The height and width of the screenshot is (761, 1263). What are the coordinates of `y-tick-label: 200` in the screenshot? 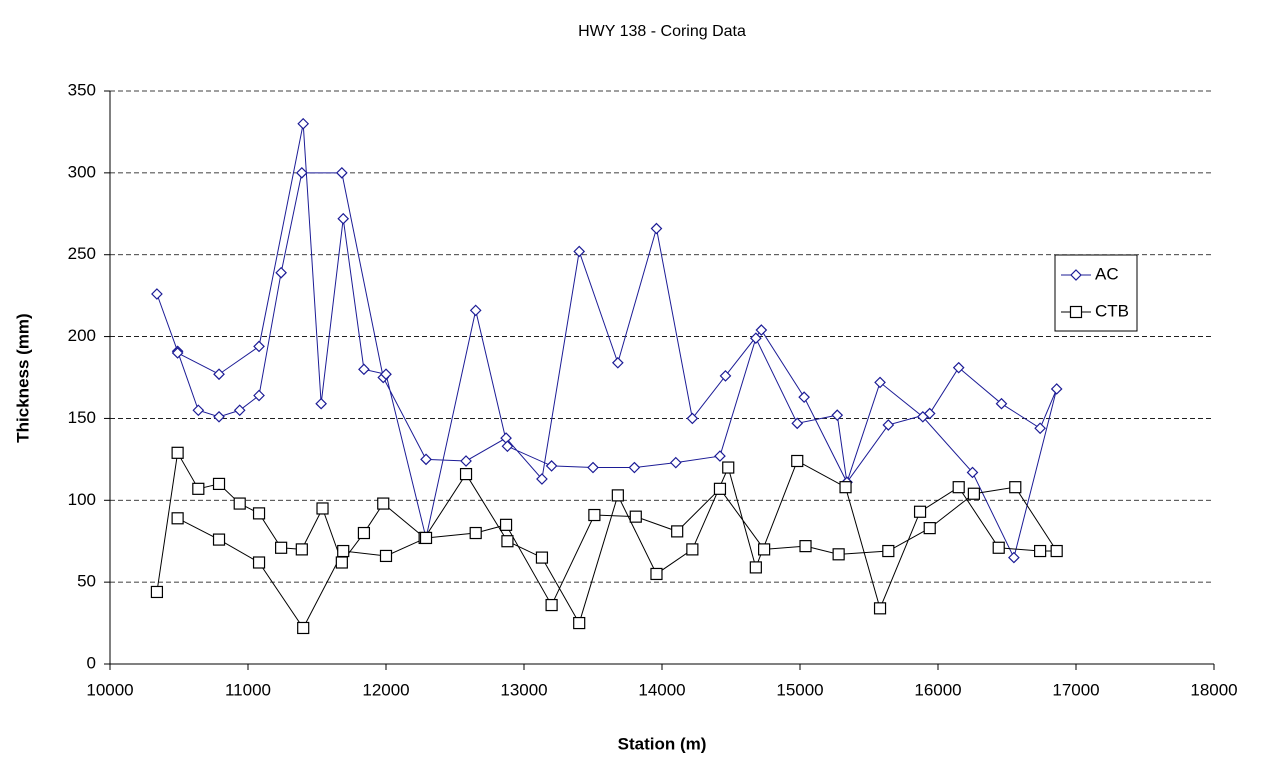 It's located at (82, 335).